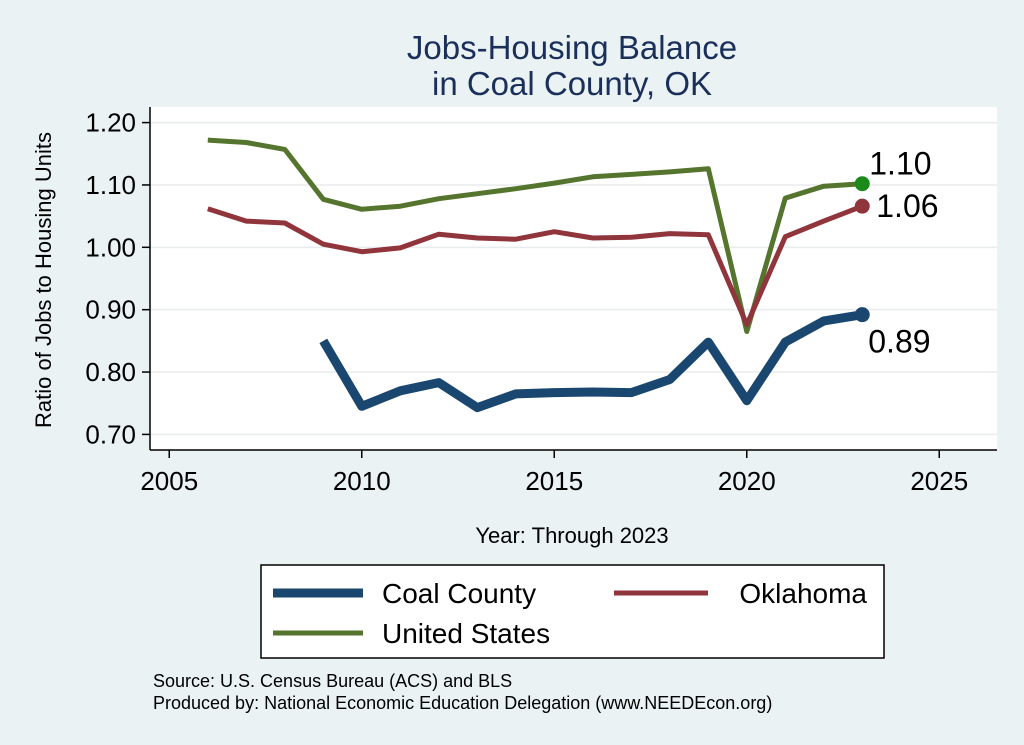  I want to click on y-tick-label: 1.10, so click(110, 185).